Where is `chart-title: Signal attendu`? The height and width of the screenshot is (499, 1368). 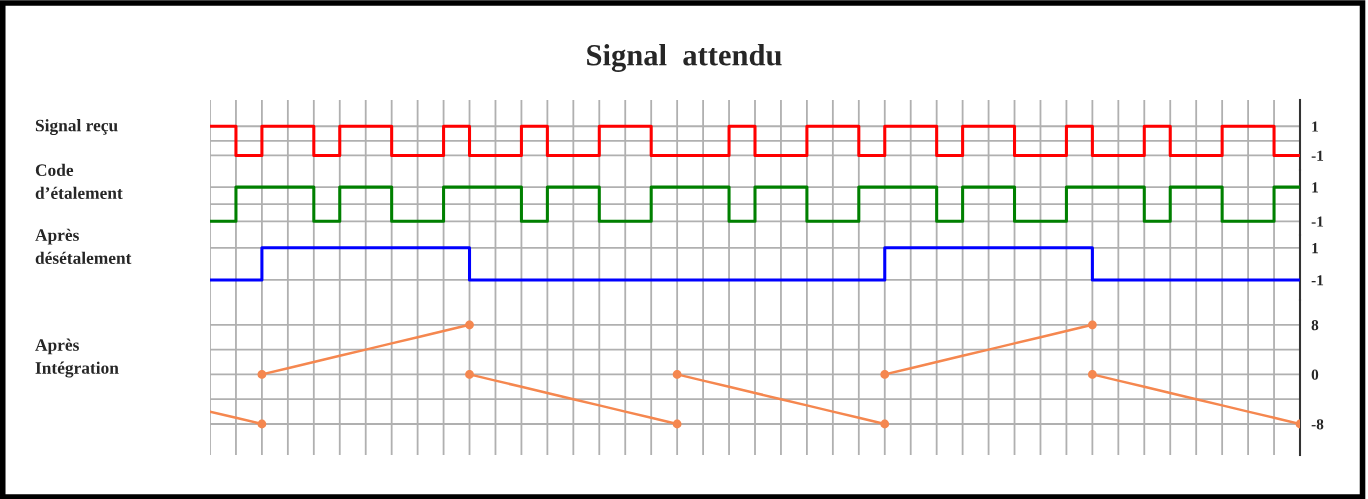 chart-title: Signal attendu is located at coordinates (684, 58).